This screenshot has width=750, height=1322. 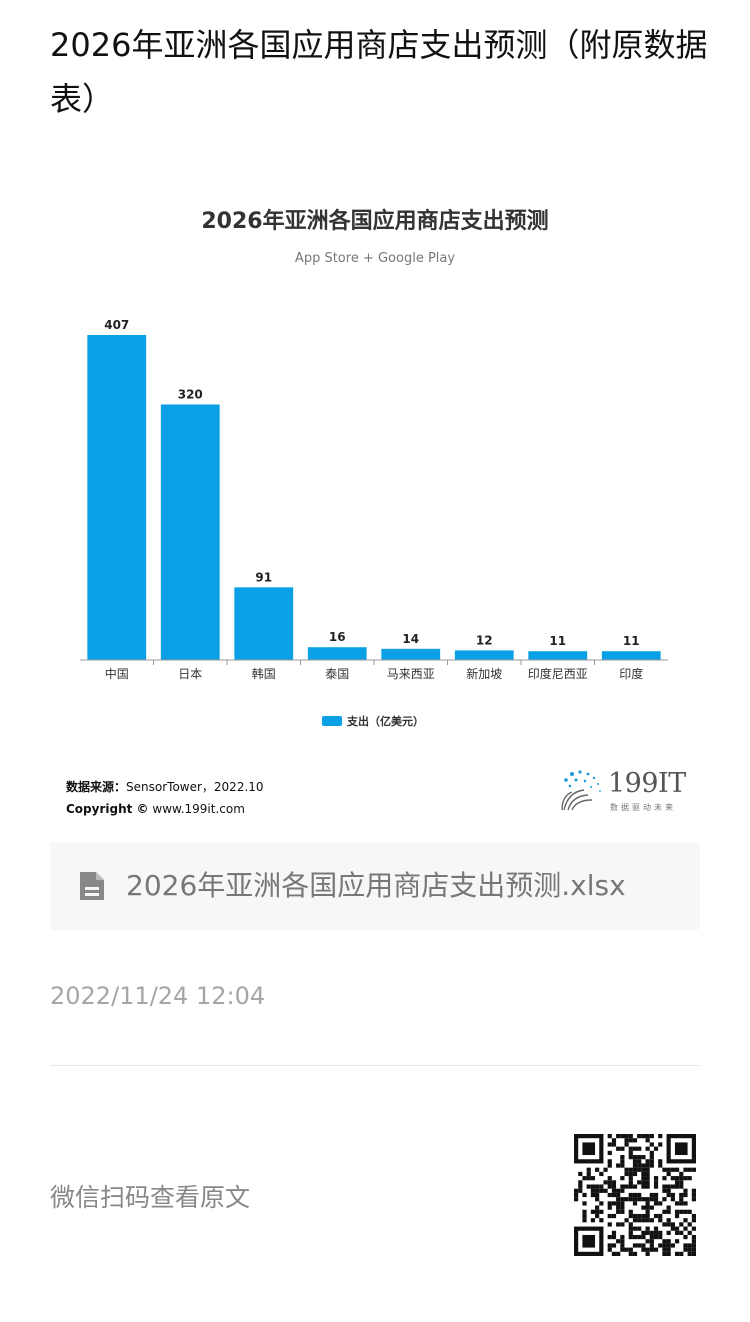 What do you see at coordinates (484, 640) in the screenshot?
I see `value-label-5: 12` at bounding box center [484, 640].